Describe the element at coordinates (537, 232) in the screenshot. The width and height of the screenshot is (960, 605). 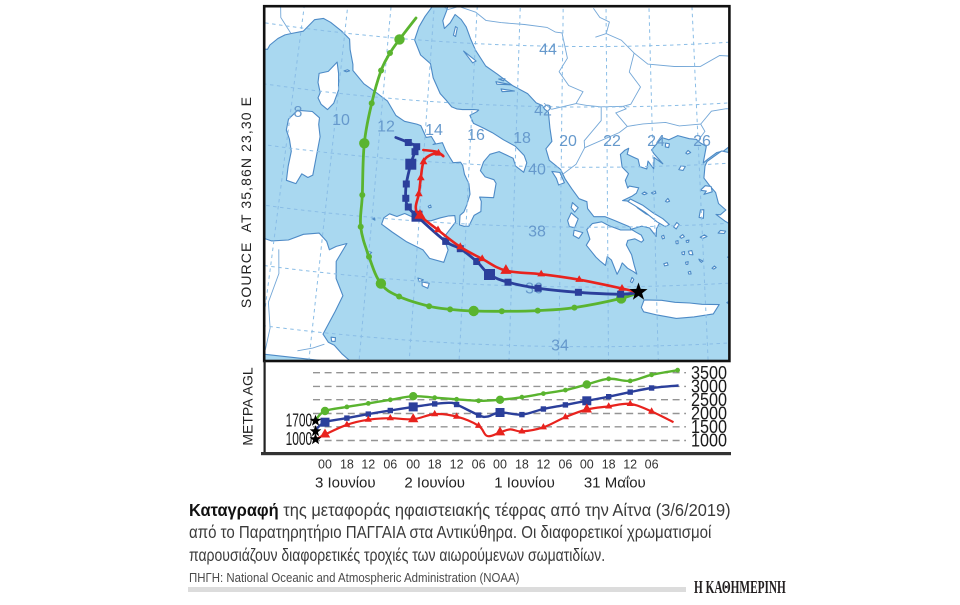
I see `svg-text: 38` at that location.